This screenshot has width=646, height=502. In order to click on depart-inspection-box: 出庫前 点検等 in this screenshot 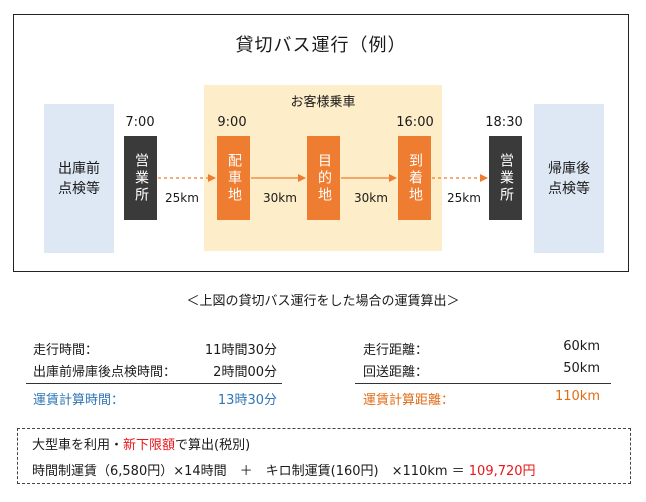, I will do `click(79, 178)`.